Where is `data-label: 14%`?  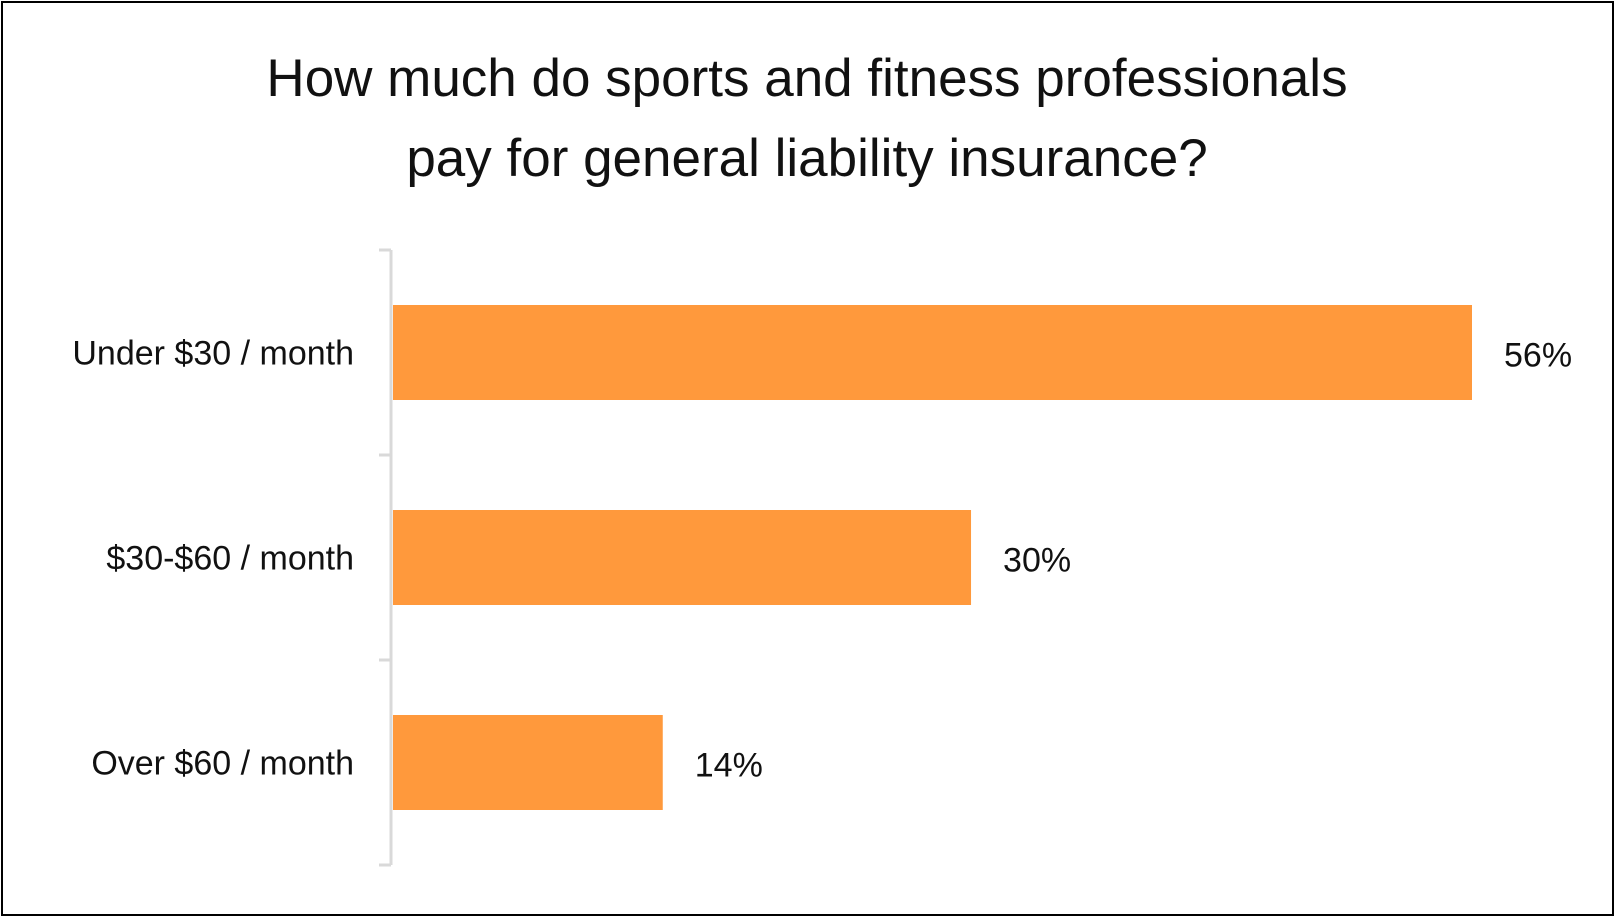
data-label: 14% is located at coordinates (729, 766).